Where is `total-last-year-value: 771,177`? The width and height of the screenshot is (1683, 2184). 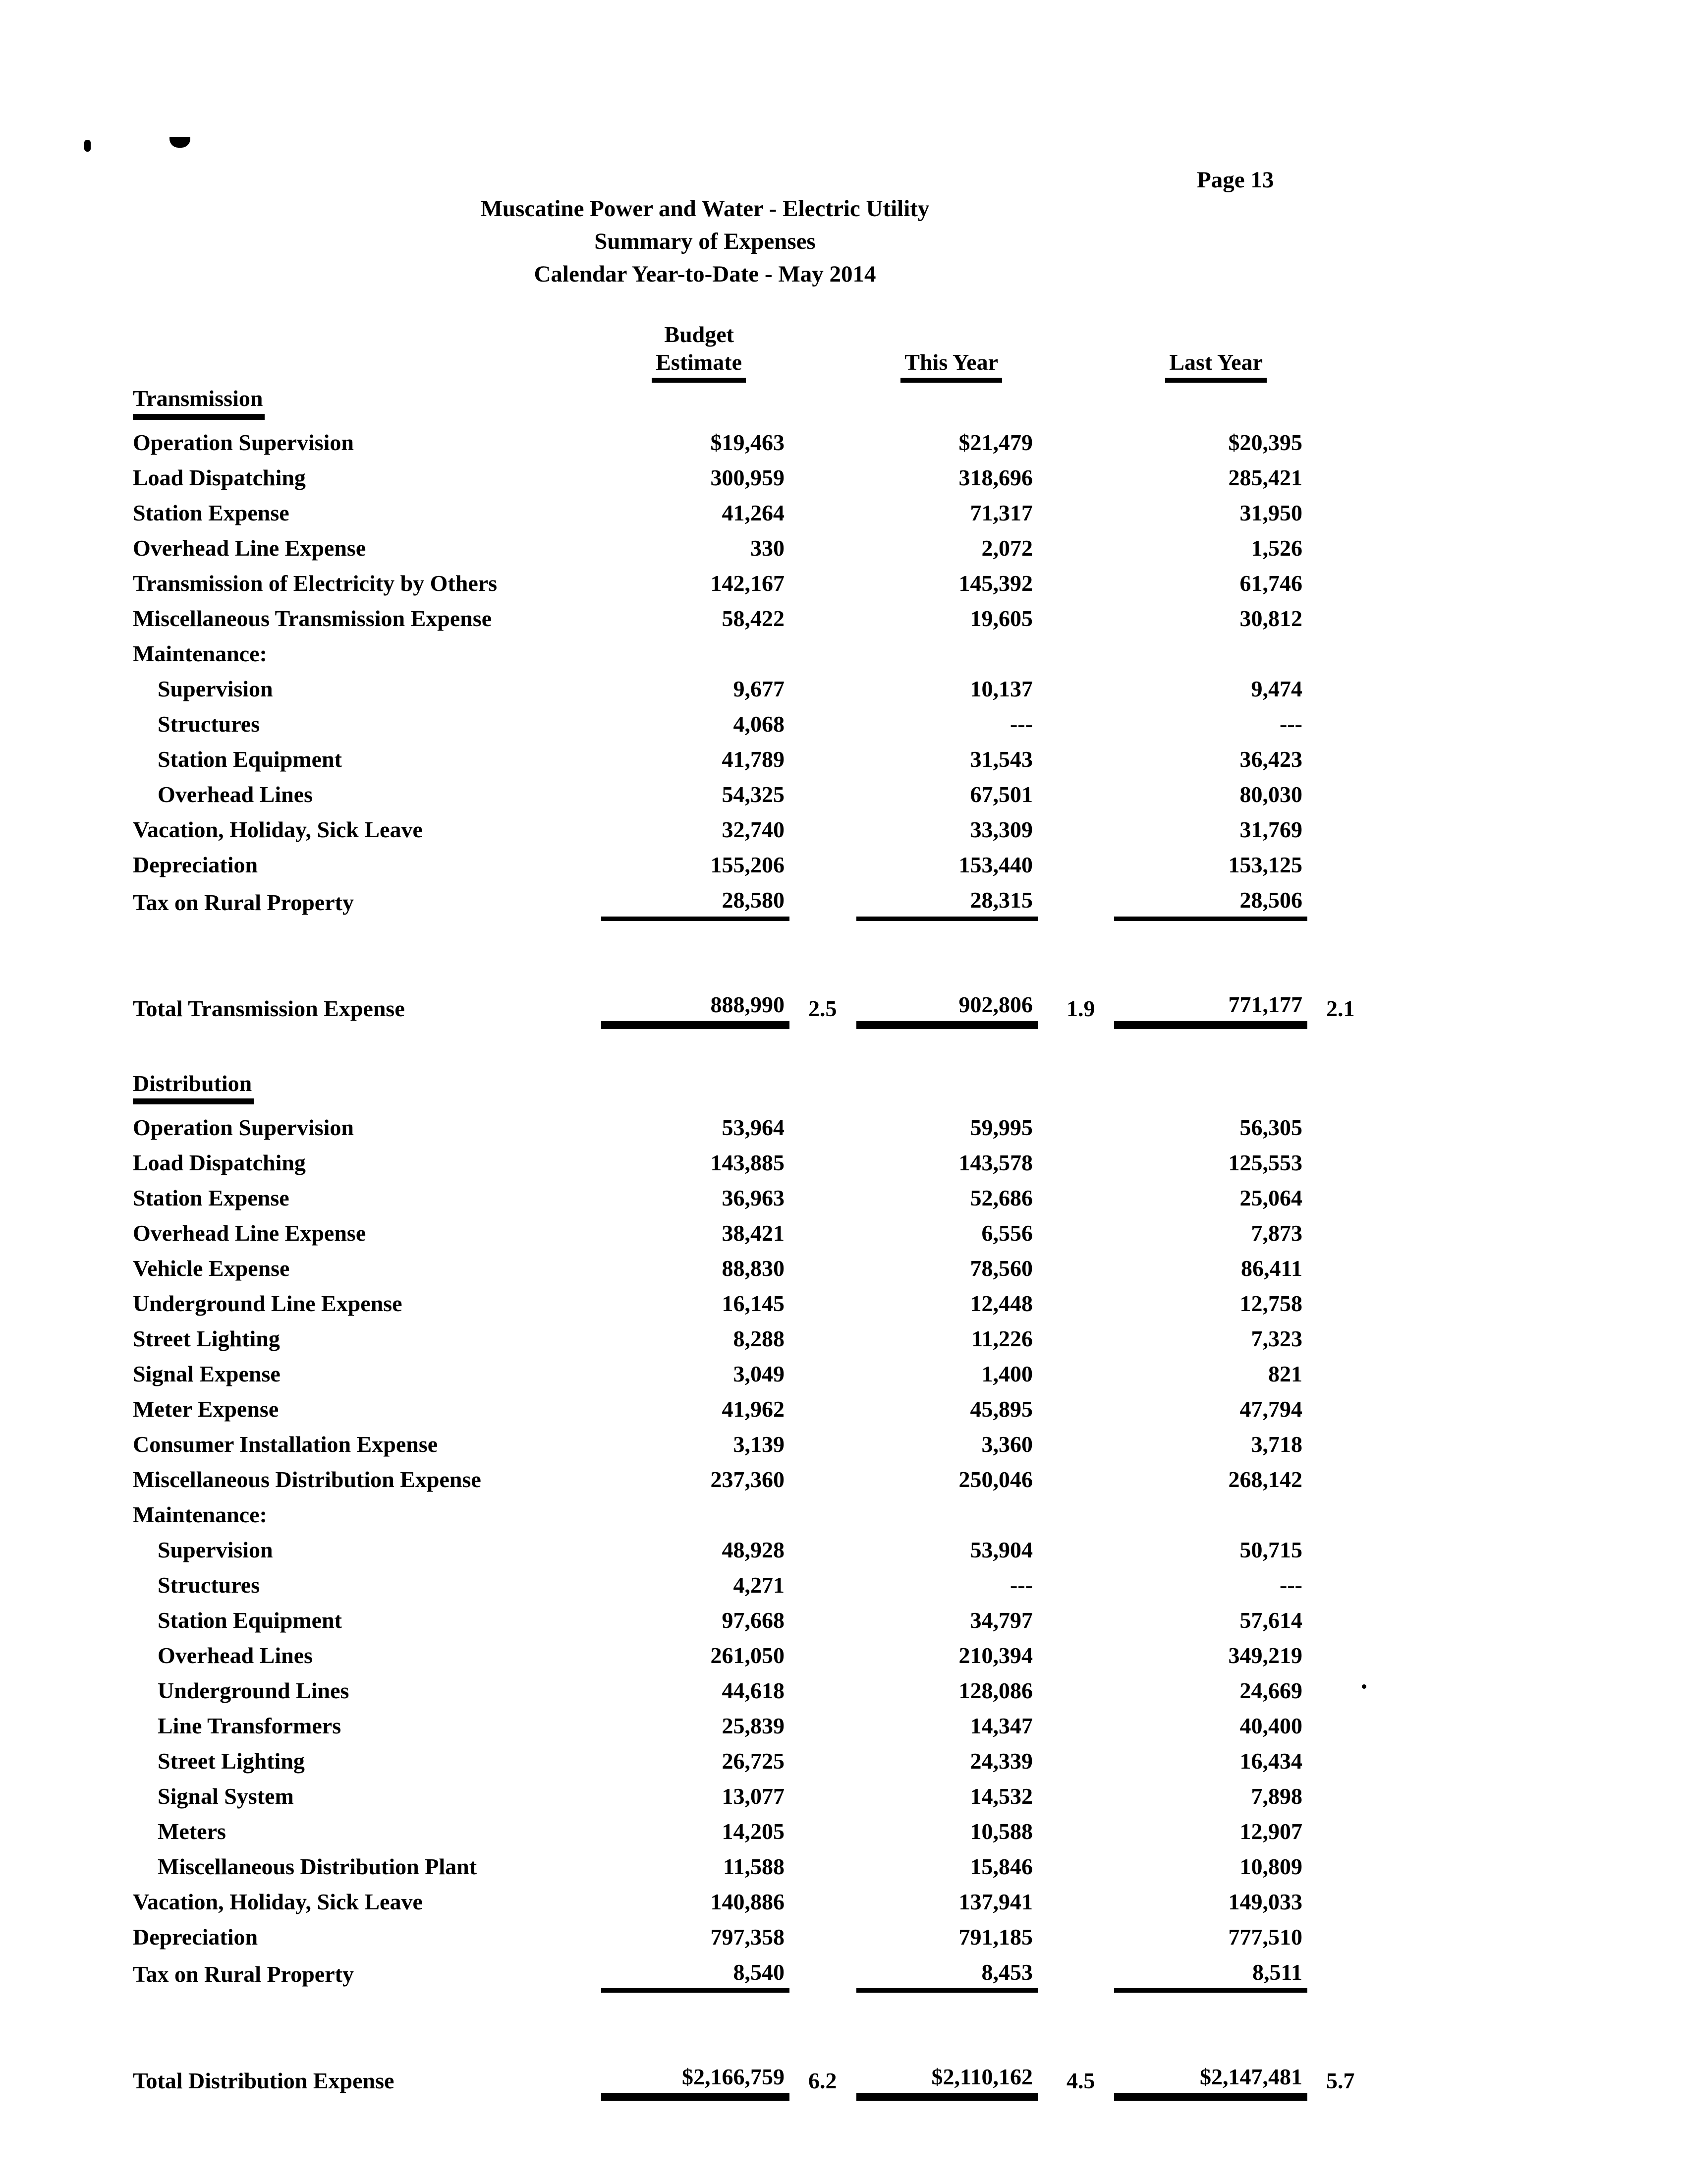
total-last-year-value: 771,177 is located at coordinates (1211, 1004).